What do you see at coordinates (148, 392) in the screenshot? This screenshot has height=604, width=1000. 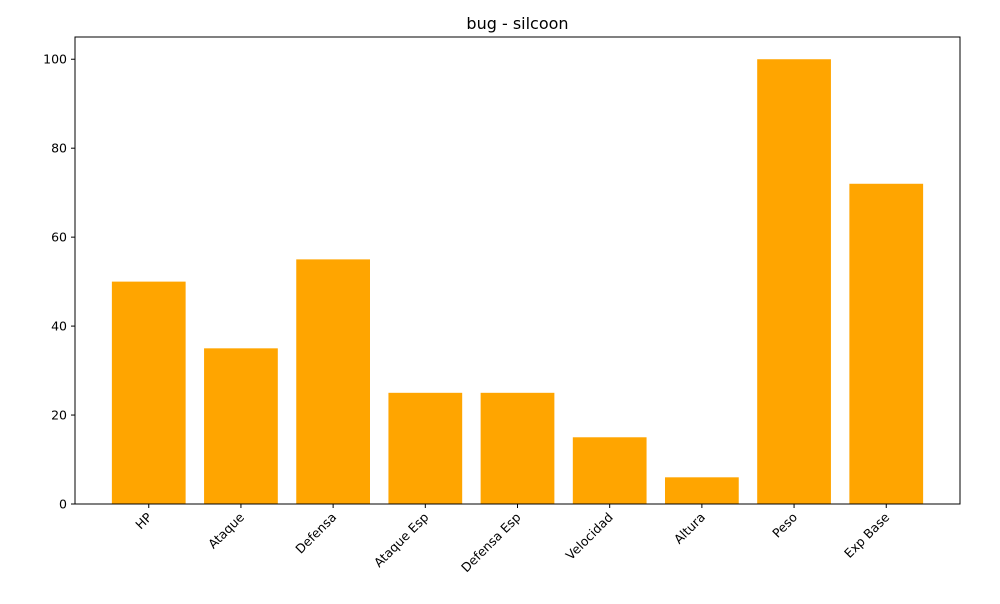 I see `bar-hp` at bounding box center [148, 392].